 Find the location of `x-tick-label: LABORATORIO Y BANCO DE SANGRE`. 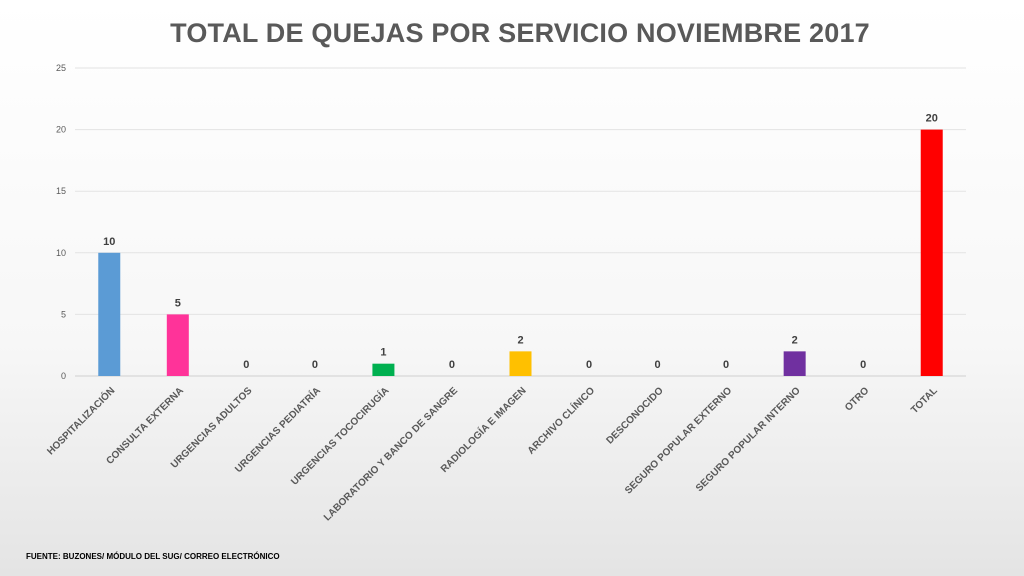

x-tick-label: LABORATORIO Y BANCO DE SANGRE is located at coordinates (391, 454).